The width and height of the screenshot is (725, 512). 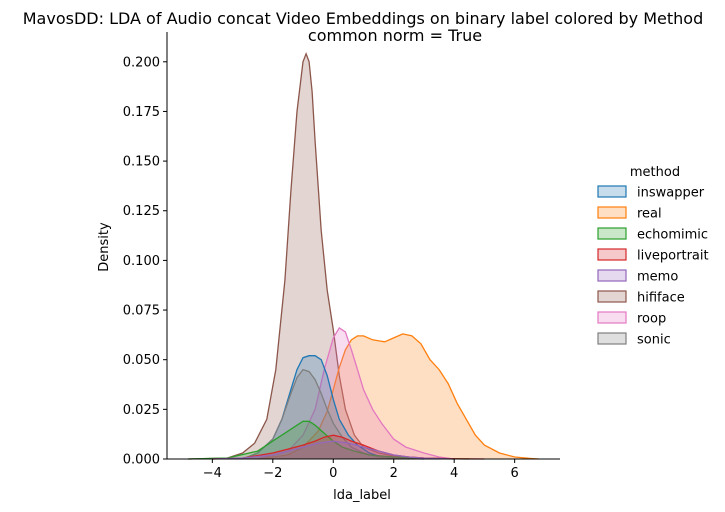 I want to click on y-tick-label: 0.200, so click(x=141, y=62).